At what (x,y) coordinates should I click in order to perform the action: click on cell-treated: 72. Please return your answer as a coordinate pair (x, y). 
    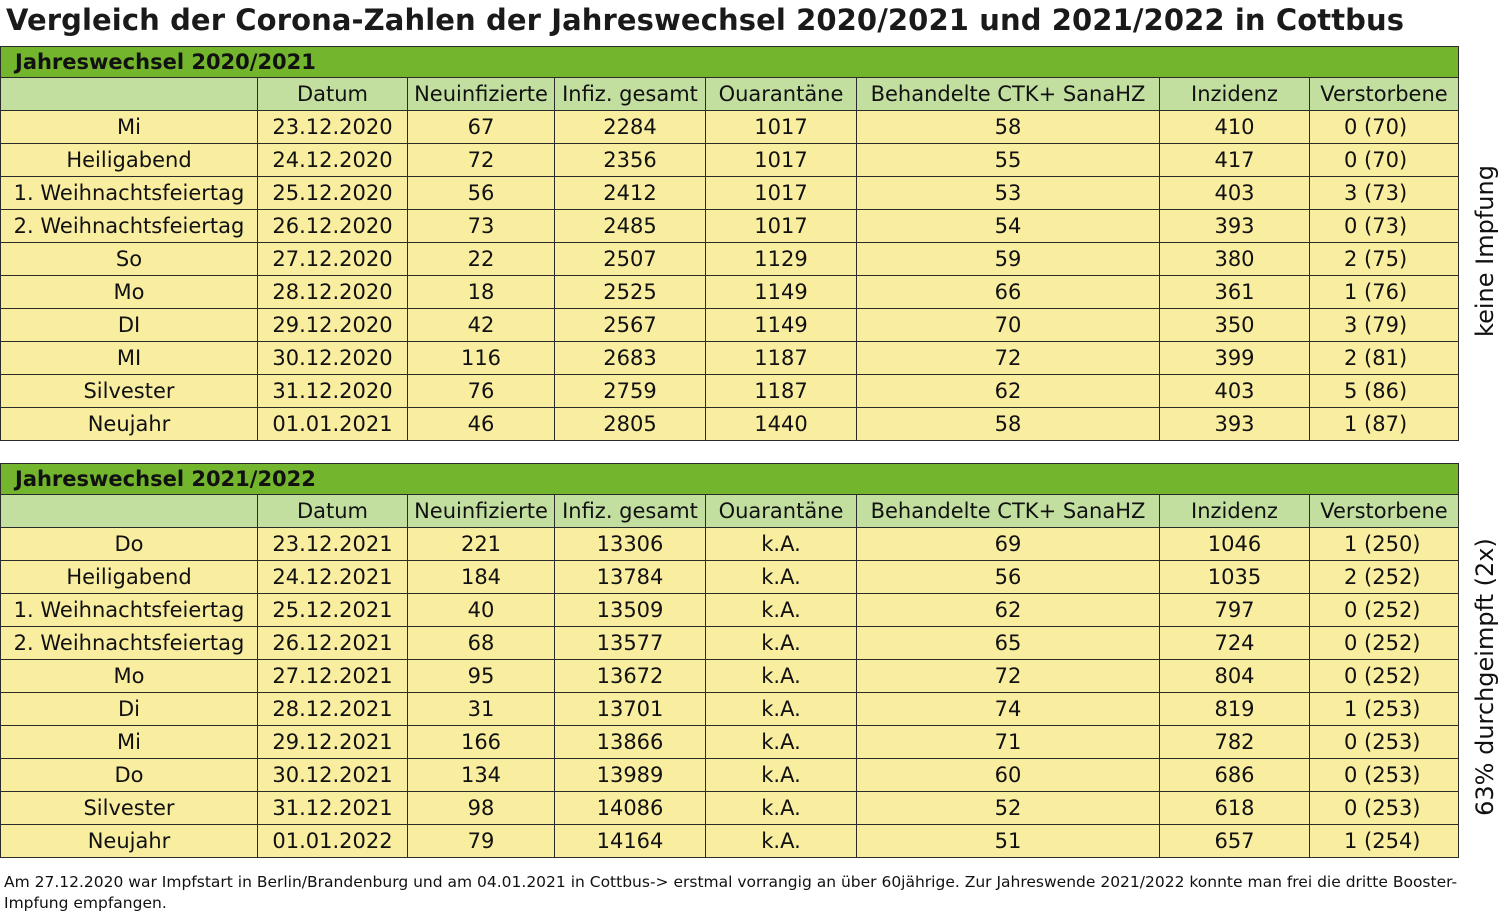
    Looking at the image, I should click on (1008, 676).